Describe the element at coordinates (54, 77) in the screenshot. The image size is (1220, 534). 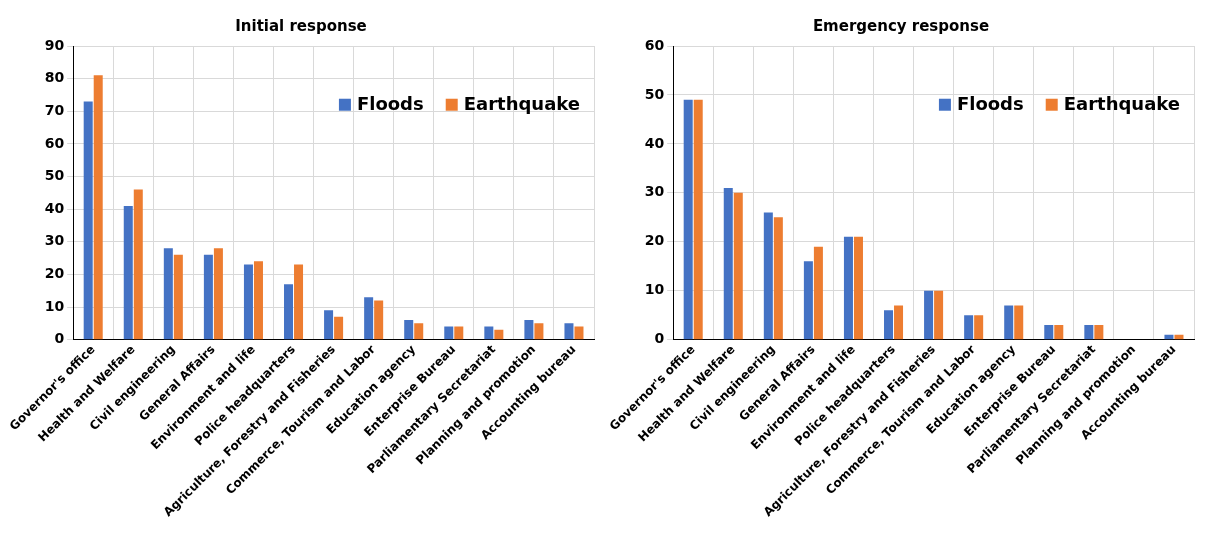
I see `y-tick-label: 80` at that location.